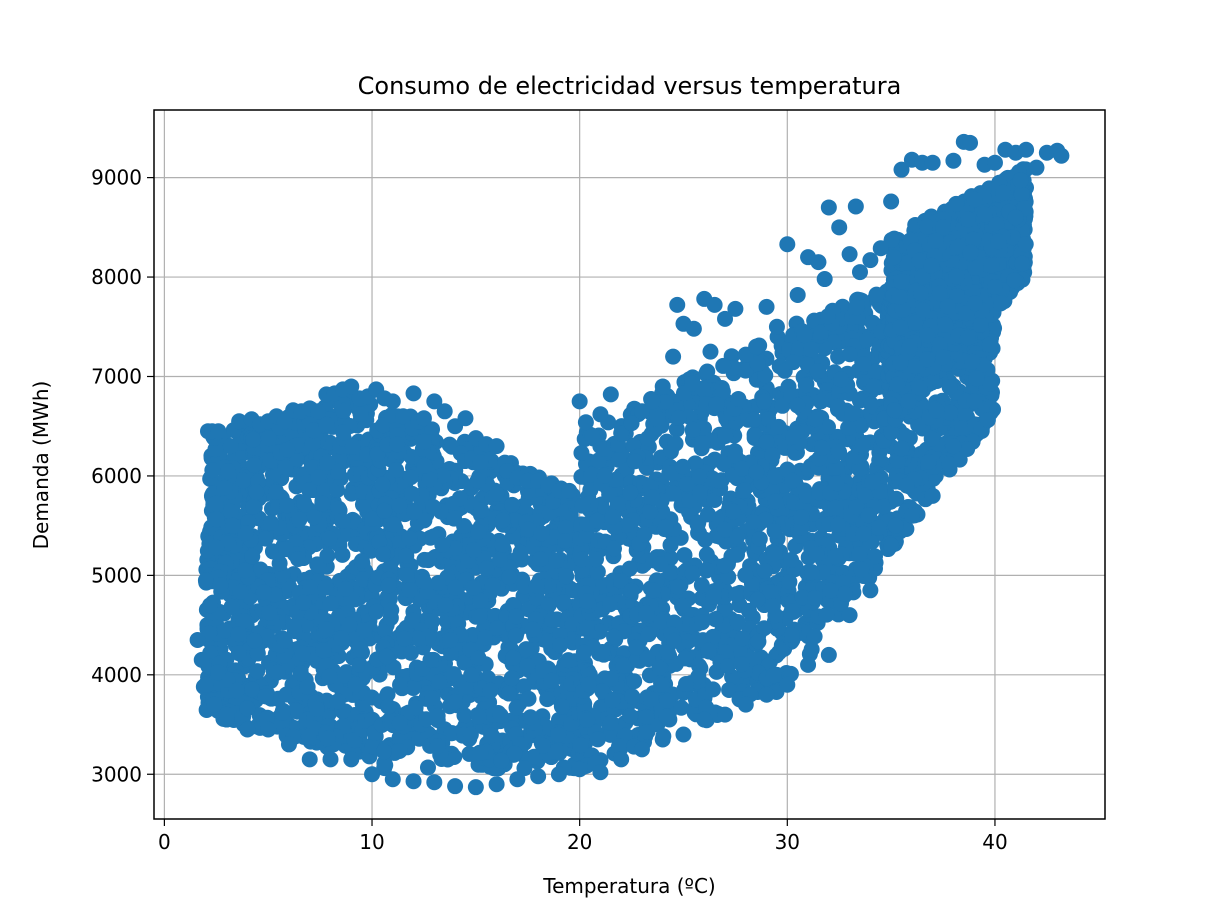 This screenshot has height=921, width=1228. What do you see at coordinates (116, 277) in the screenshot?
I see `y-tick-label: 8000` at bounding box center [116, 277].